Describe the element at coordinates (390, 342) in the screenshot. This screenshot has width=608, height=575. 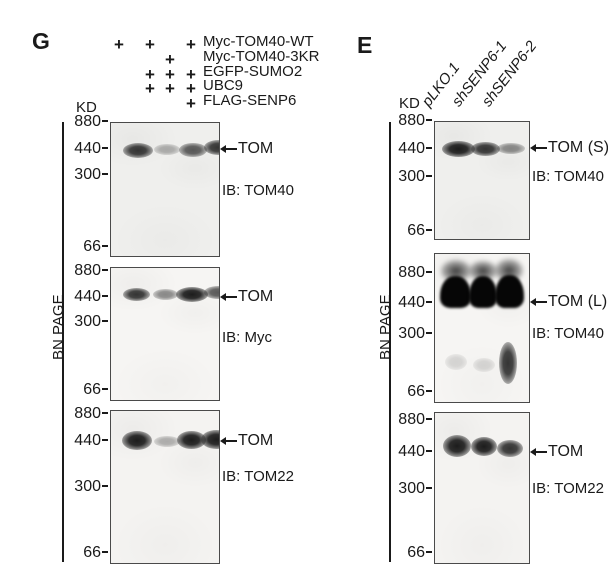
I see `bn-page-bracket-e` at that location.